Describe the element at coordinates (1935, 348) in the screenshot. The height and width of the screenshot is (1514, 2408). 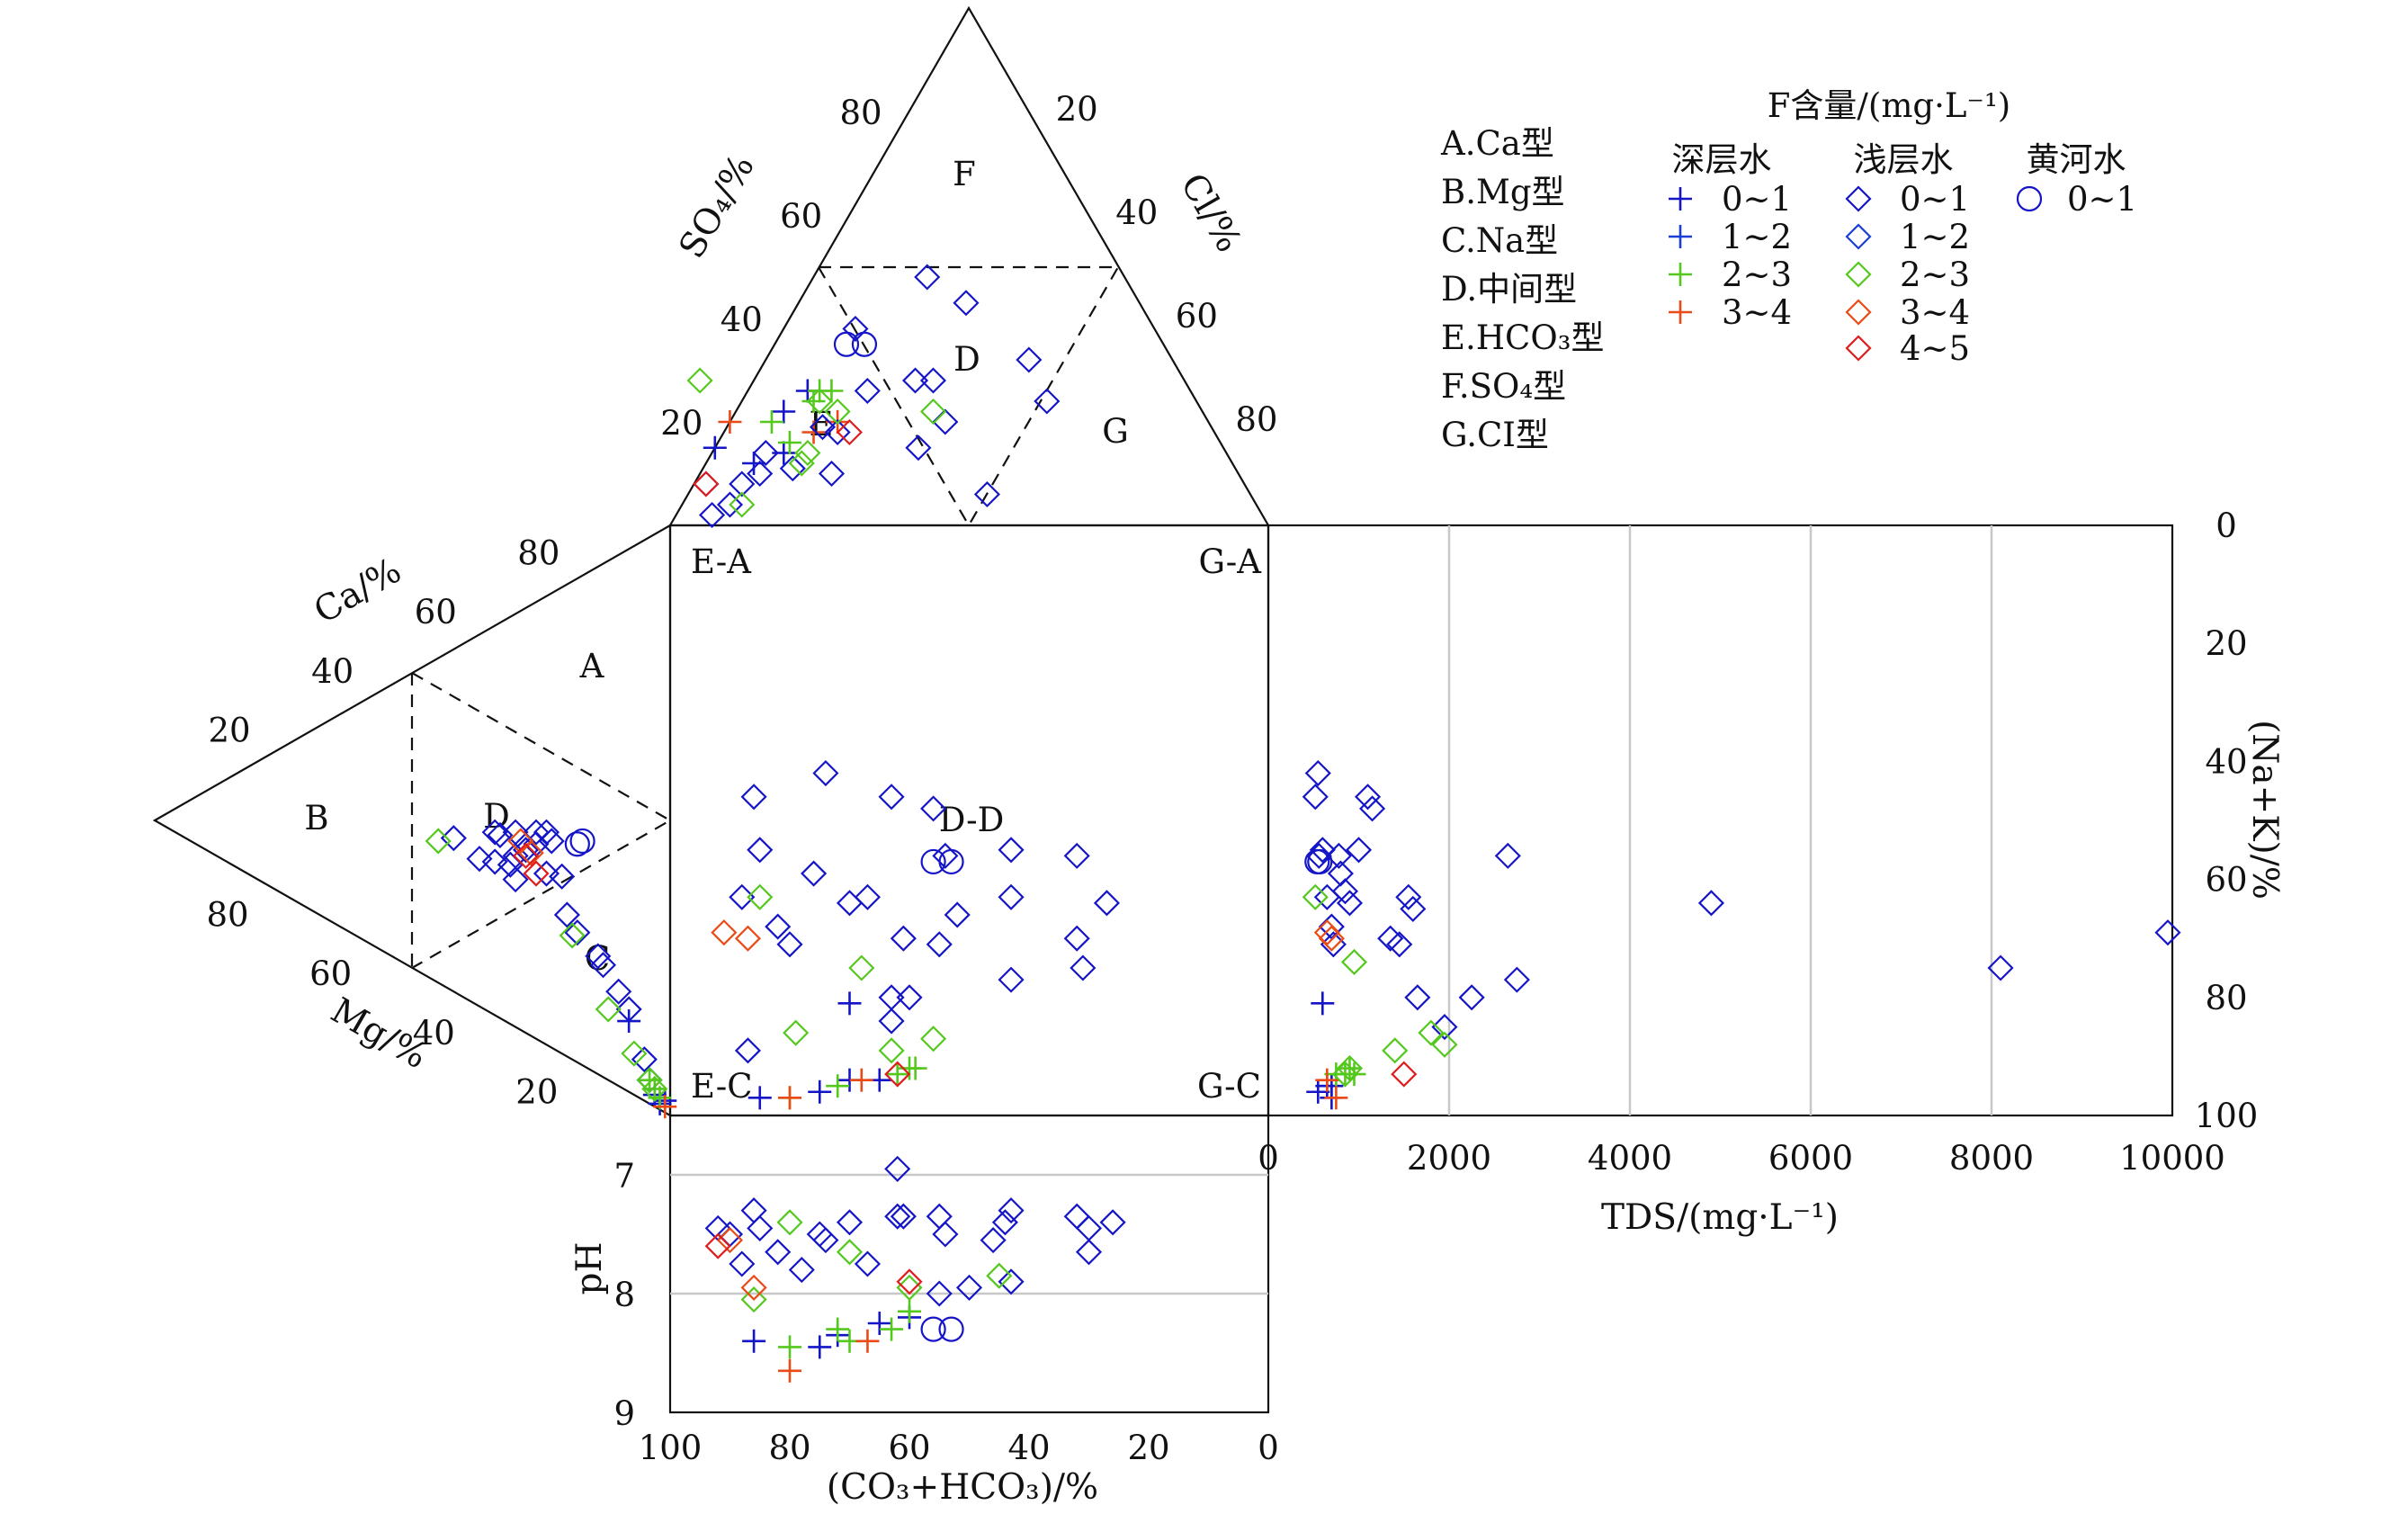
I see `legend-label: 4~5` at that location.